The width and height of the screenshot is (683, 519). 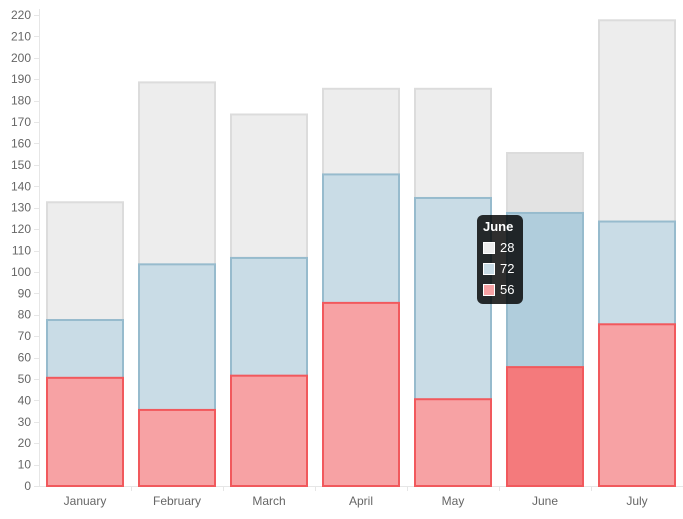 What do you see at coordinates (636, 501) in the screenshot?
I see `x-tick-label: July` at bounding box center [636, 501].